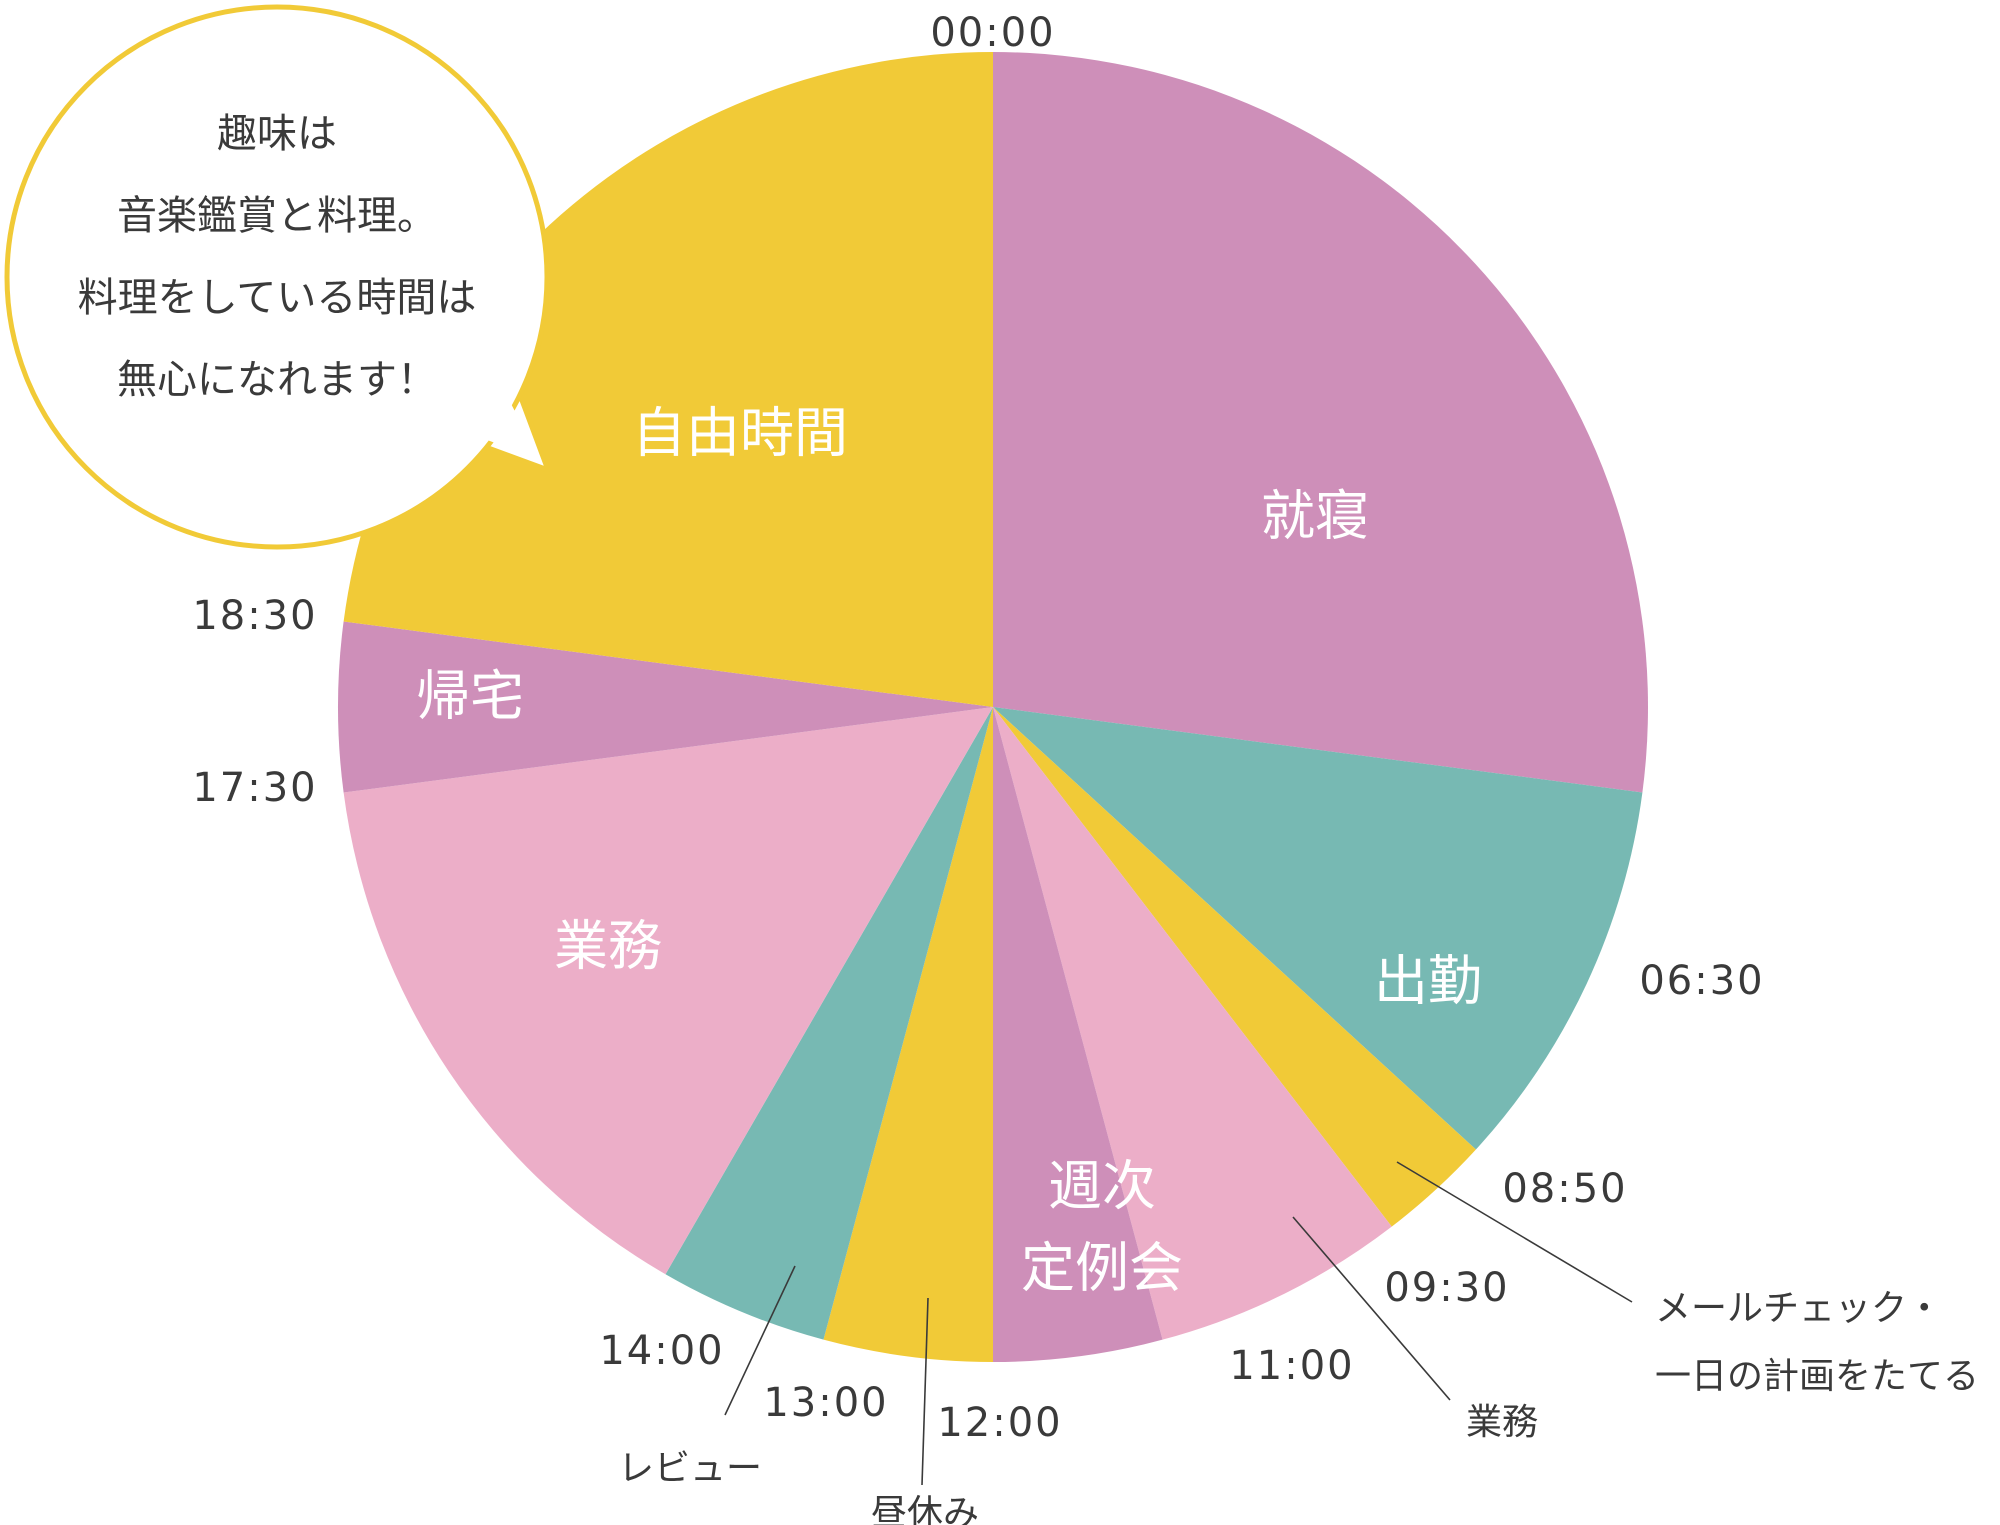  I want to click on slice-label-0: 就寝, so click(1315, 516).